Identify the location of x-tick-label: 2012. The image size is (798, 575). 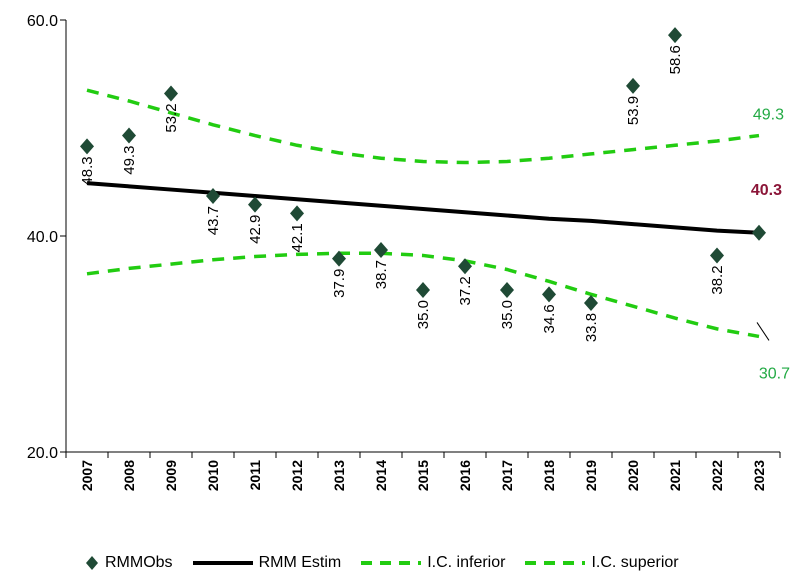
(297, 475).